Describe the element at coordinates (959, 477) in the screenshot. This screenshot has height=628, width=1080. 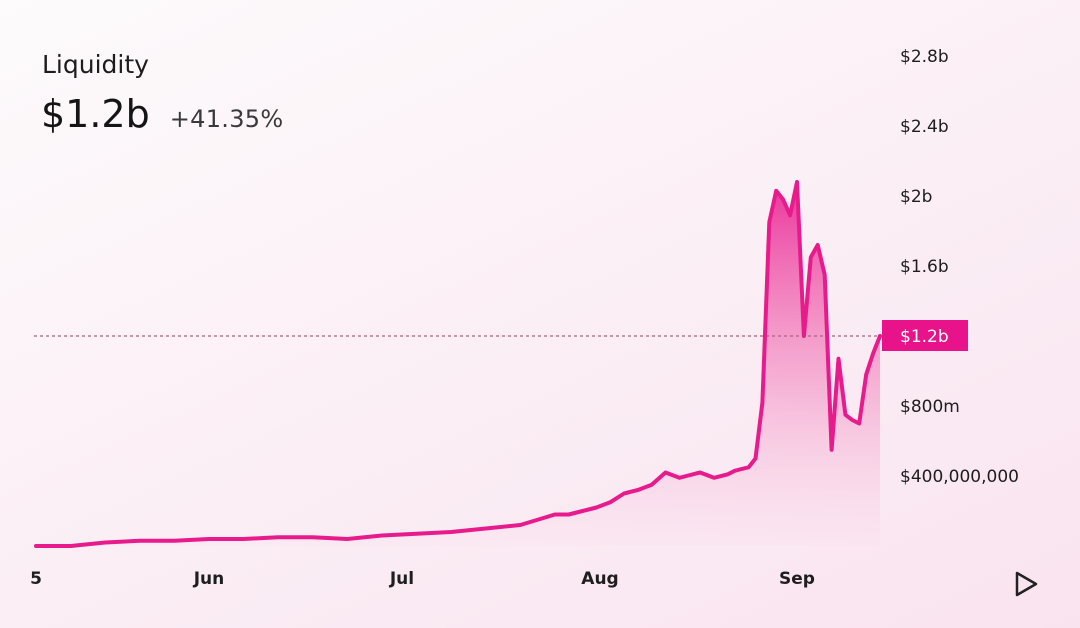
I see `y-tick-label: $400,000,000` at that location.